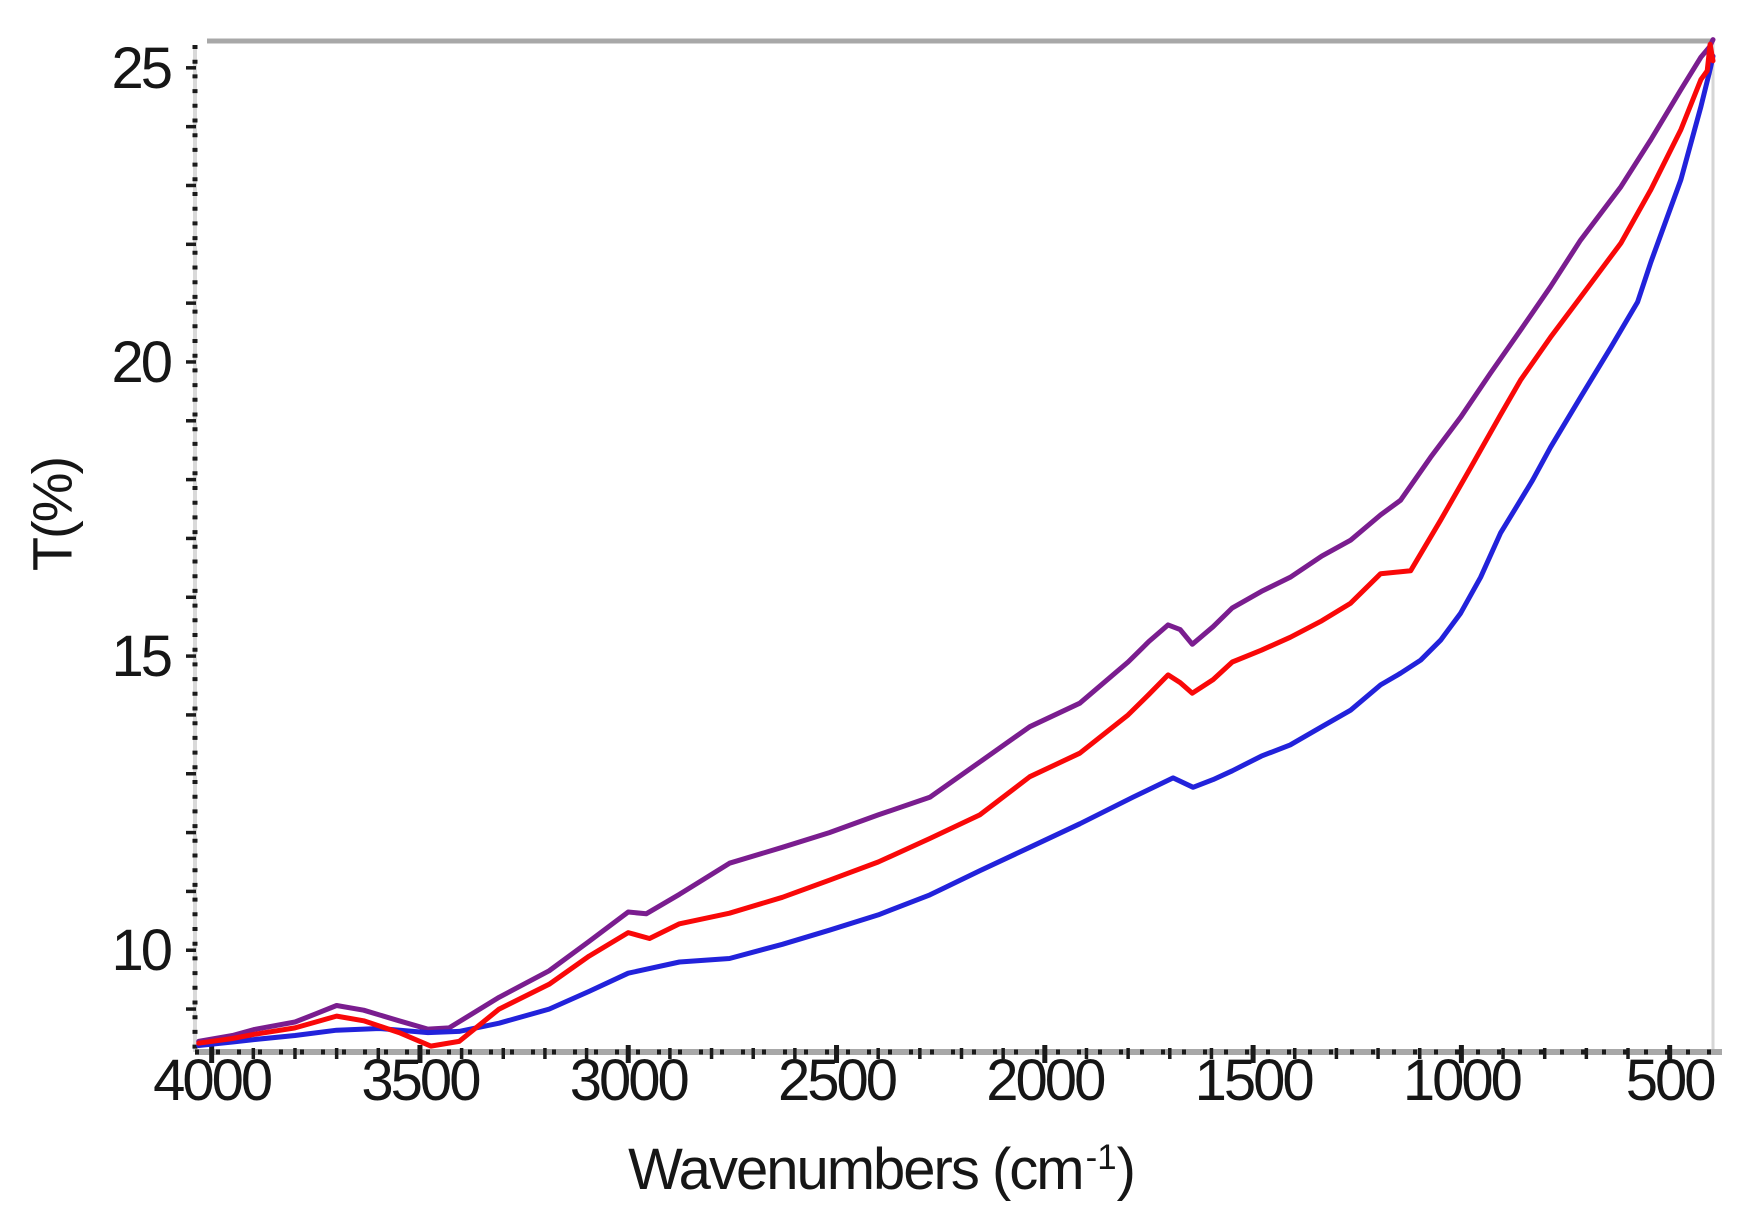 The width and height of the screenshot is (1762, 1222). Describe the element at coordinates (1101, 1157) in the screenshot. I see `x-axis-title-superscript: -1` at that location.